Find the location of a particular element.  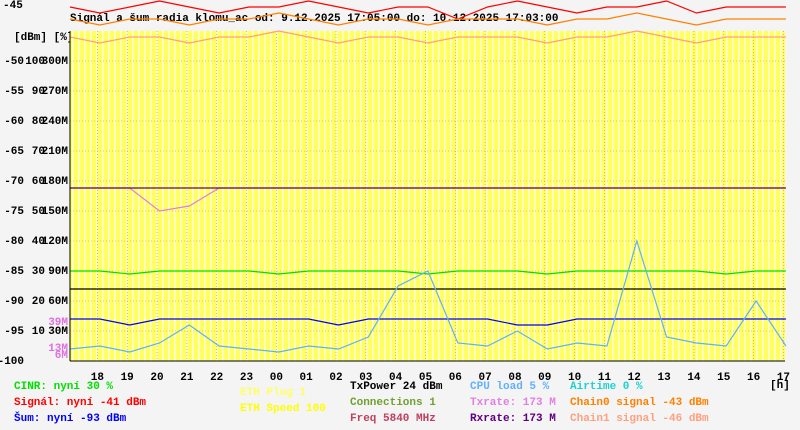

y3-tick-label: 240M is located at coordinates (55, 122).